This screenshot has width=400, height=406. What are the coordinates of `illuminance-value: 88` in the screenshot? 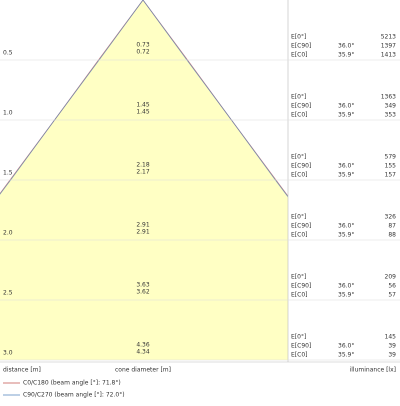 It's located at (392, 235).